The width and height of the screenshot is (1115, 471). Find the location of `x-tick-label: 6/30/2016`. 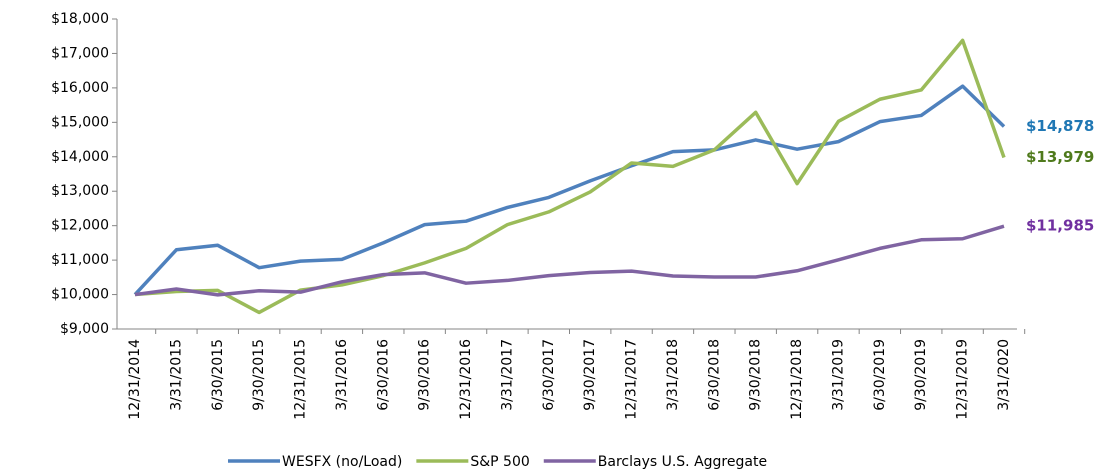

x-tick-label: 6/30/2016 is located at coordinates (383, 375).